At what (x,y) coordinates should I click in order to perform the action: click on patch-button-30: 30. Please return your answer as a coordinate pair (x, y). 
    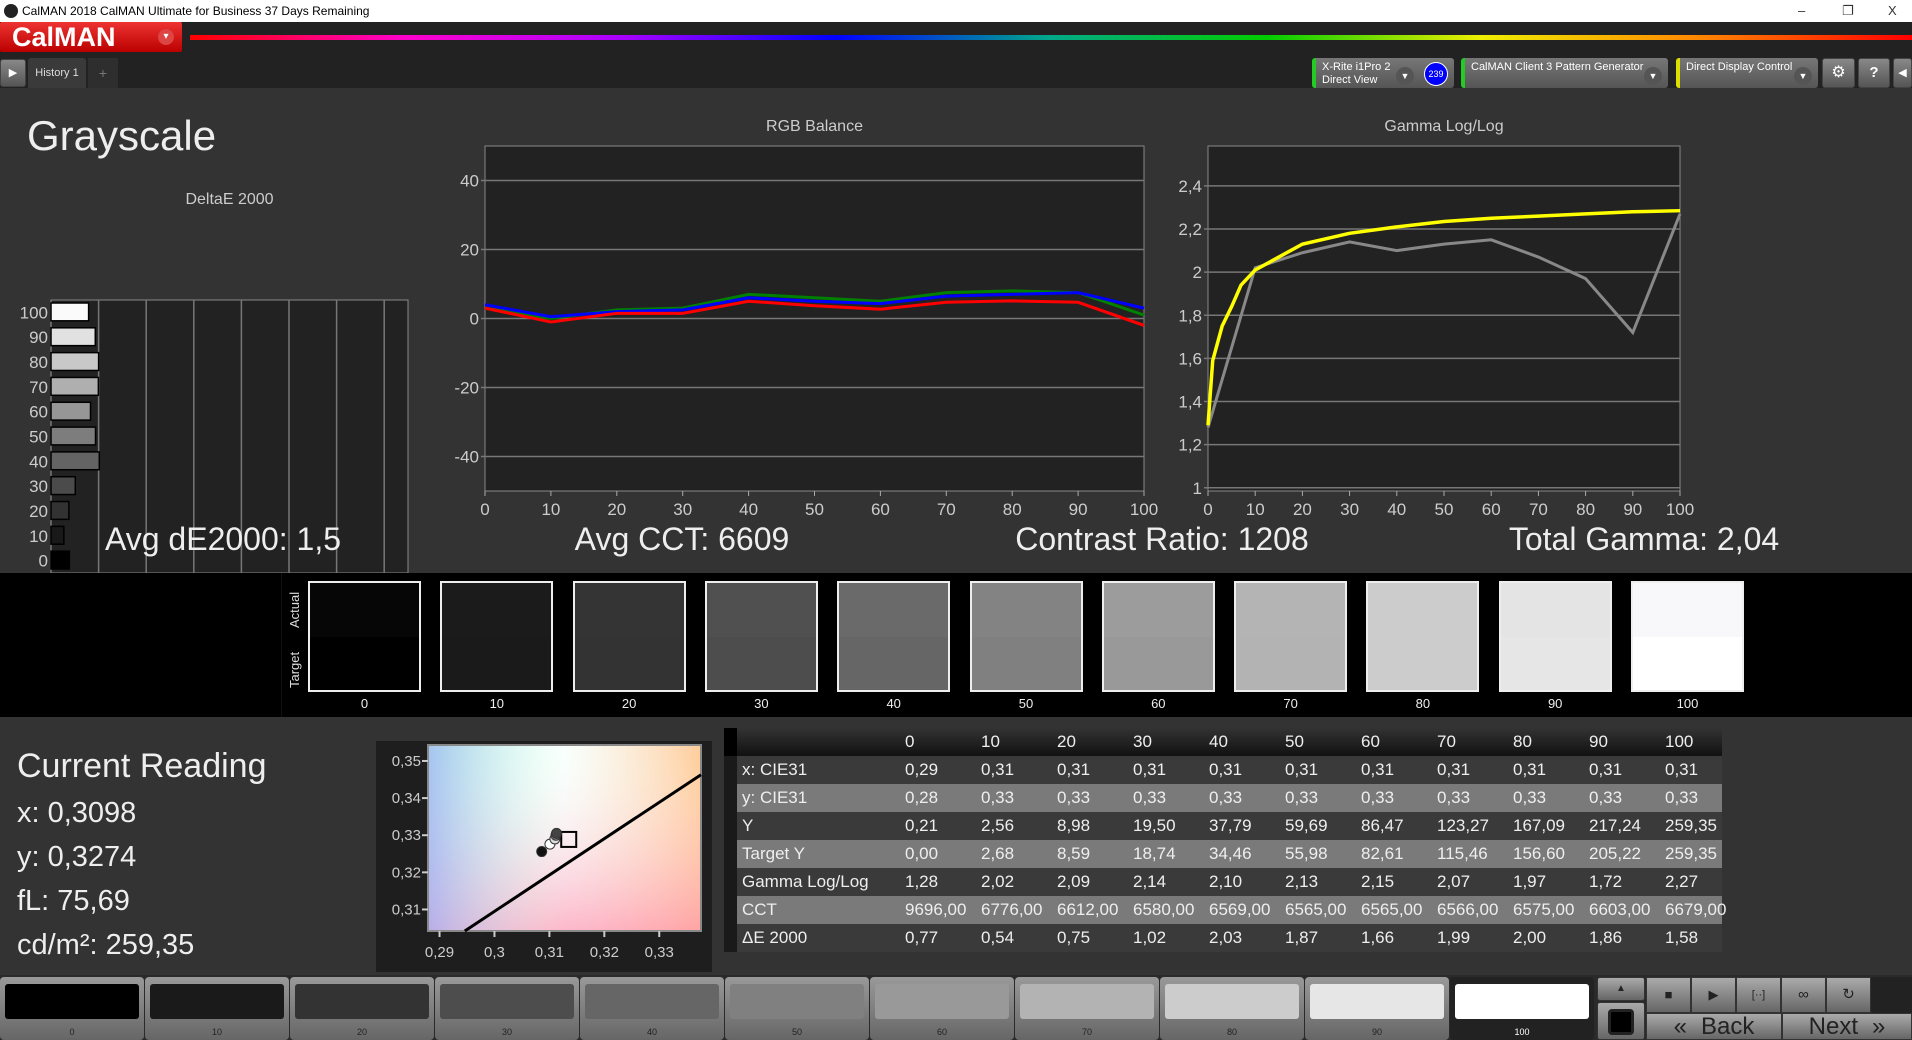
    Looking at the image, I should click on (507, 1008).